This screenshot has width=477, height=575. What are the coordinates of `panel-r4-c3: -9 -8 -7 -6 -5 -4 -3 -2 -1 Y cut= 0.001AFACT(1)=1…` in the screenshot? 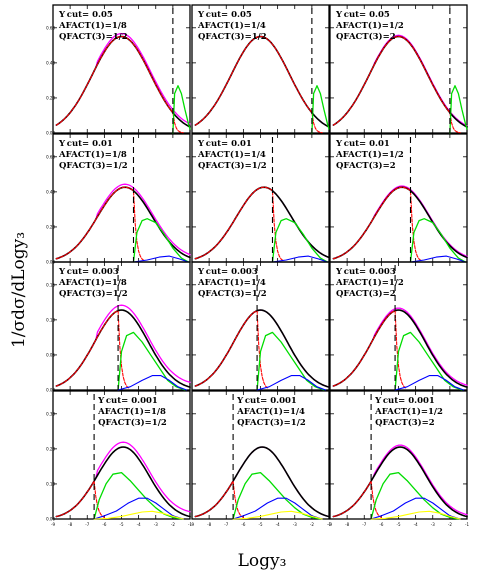 It's located at (398, 458).